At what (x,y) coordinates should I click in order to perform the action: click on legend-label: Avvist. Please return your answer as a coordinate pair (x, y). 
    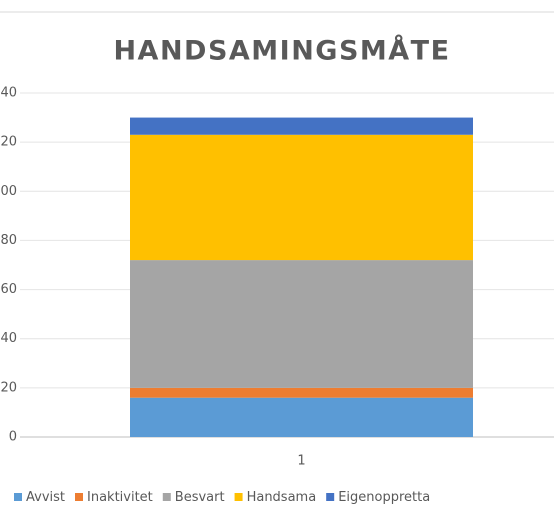
    Looking at the image, I should click on (45, 497).